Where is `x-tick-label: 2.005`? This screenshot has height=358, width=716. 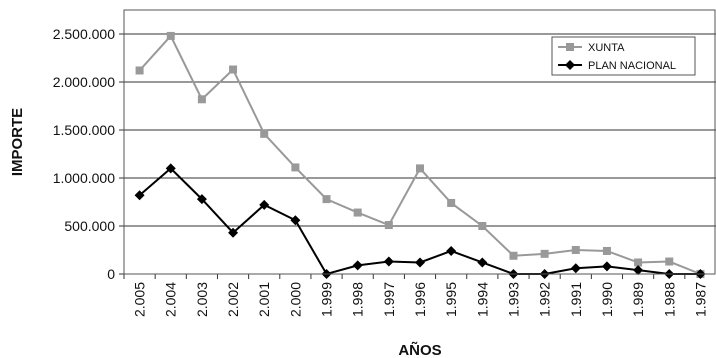 x-tick-label: 2.005 is located at coordinates (140, 299).